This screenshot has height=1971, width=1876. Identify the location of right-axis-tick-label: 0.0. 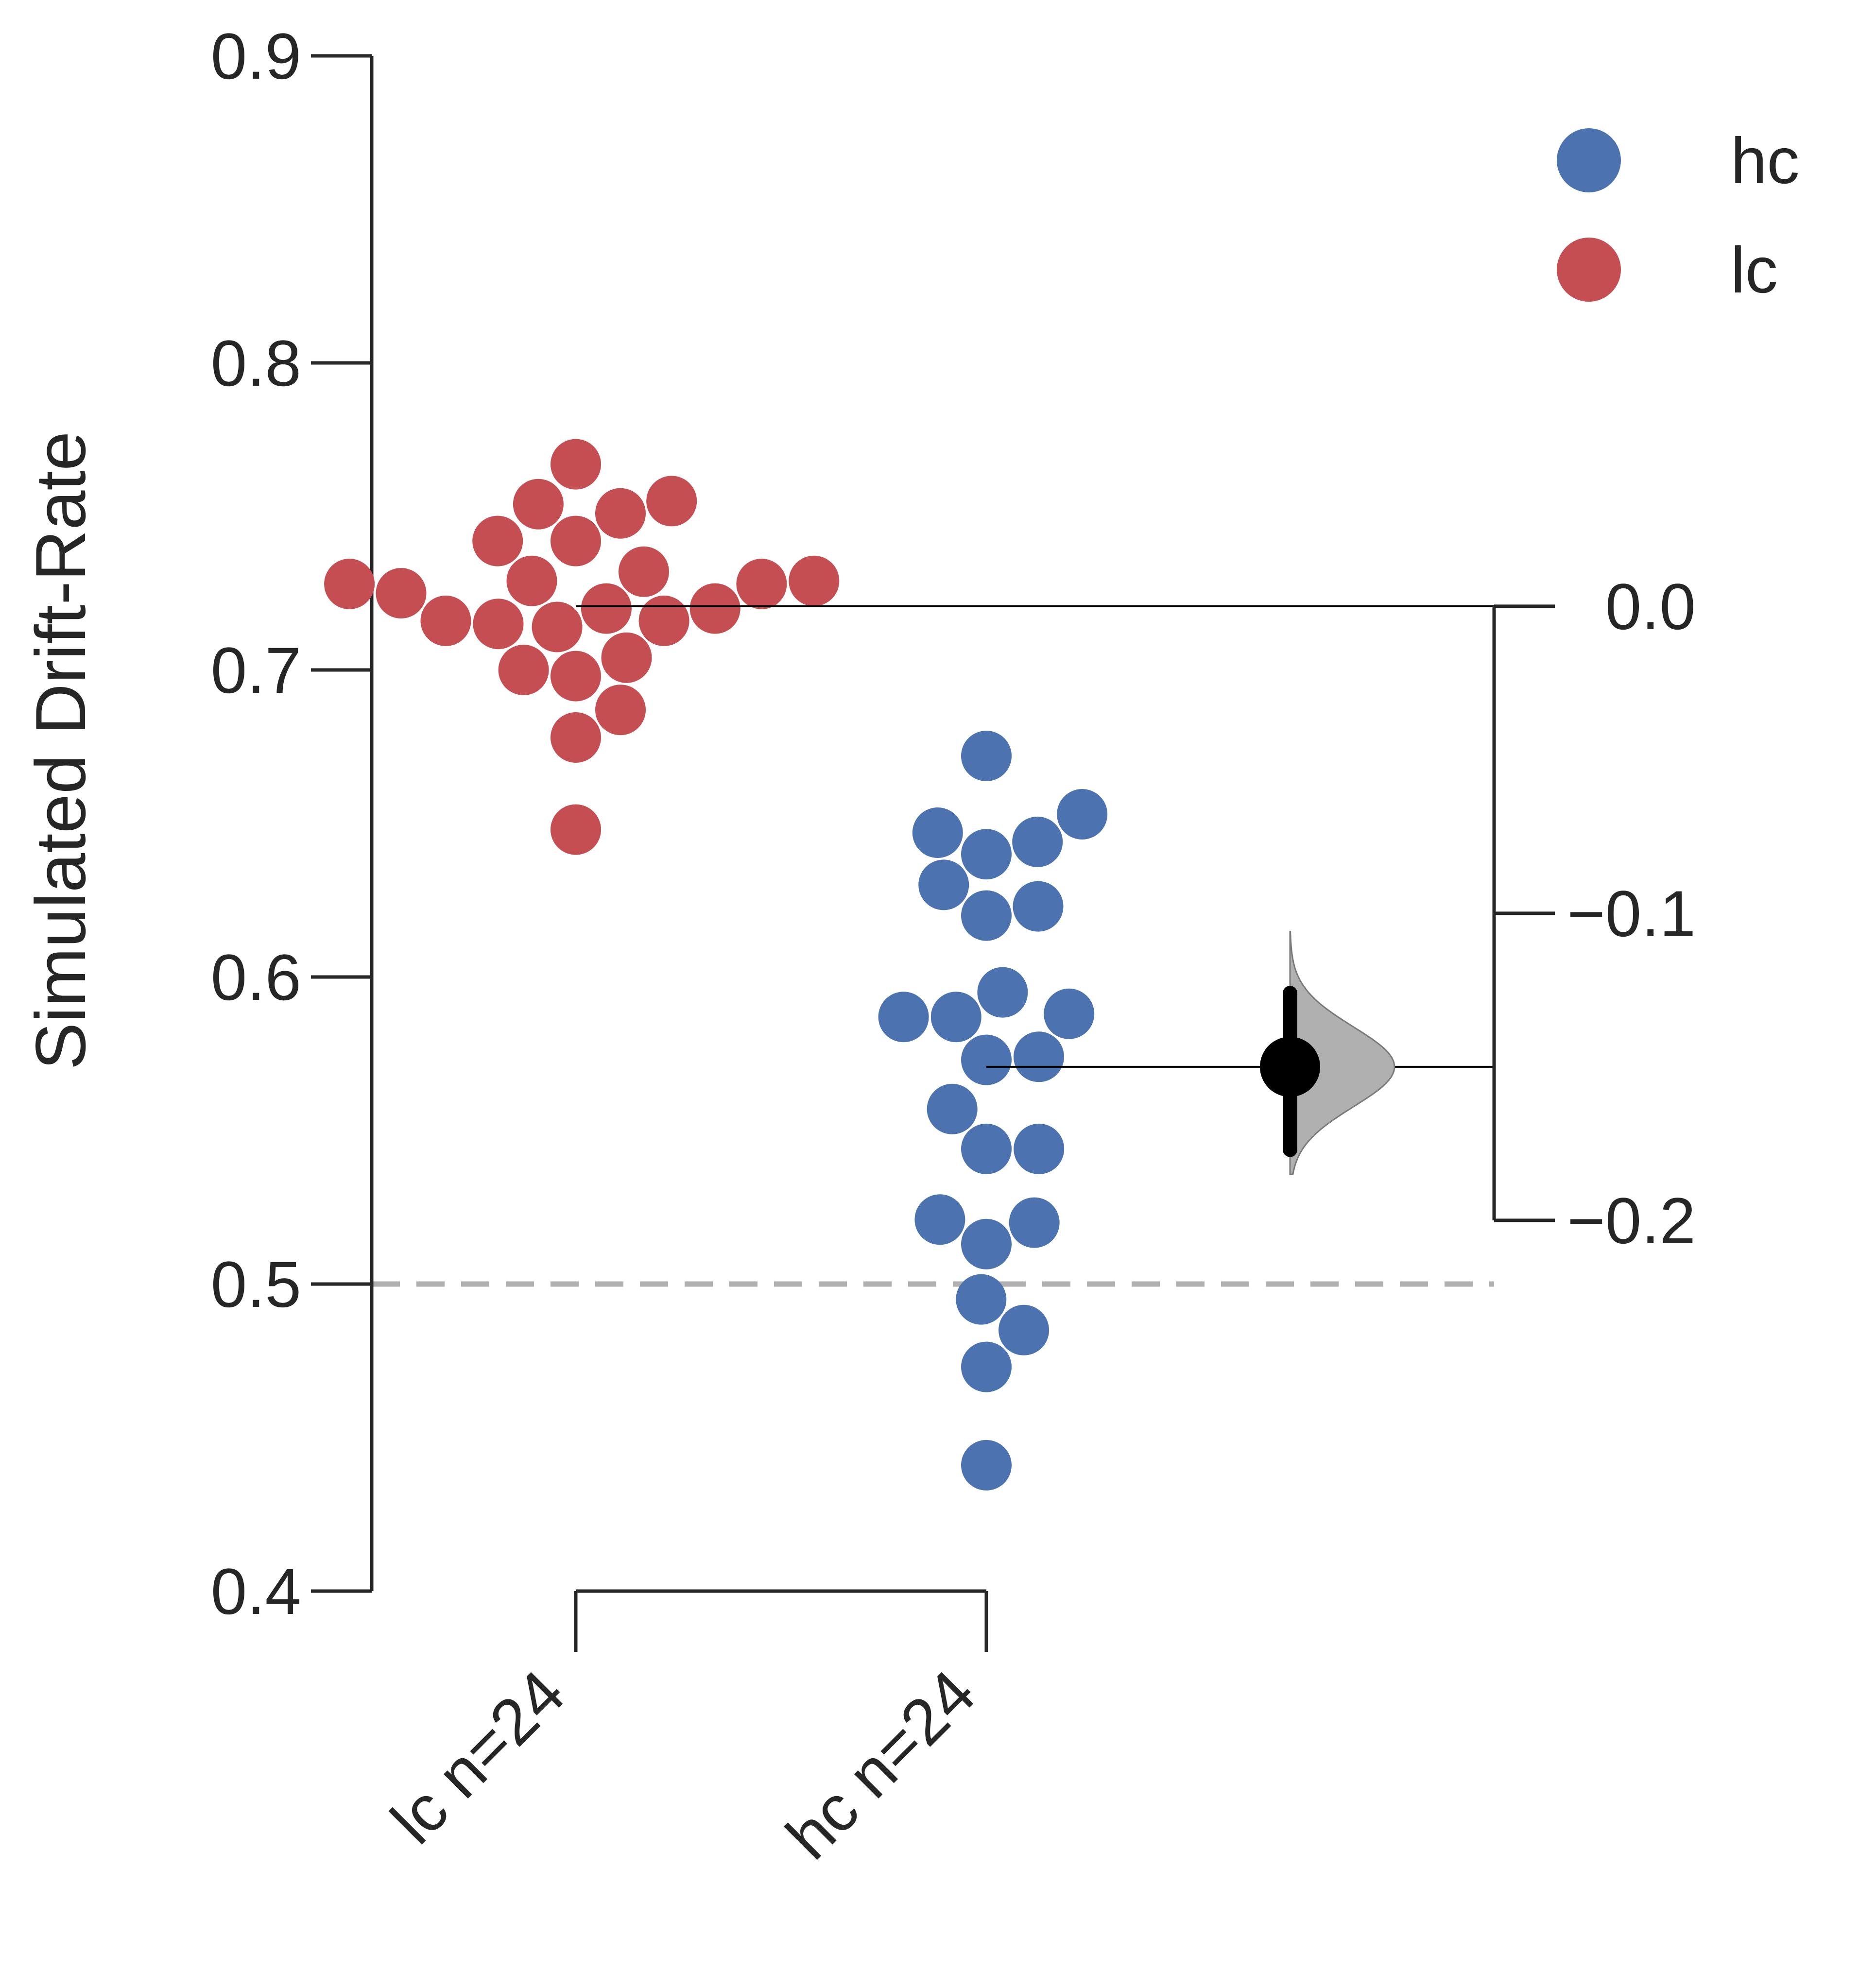
(1650, 607).